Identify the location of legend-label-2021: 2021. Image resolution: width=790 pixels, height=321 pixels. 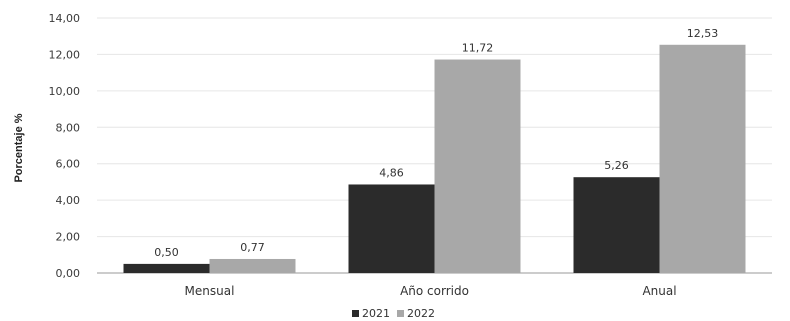
(376, 313).